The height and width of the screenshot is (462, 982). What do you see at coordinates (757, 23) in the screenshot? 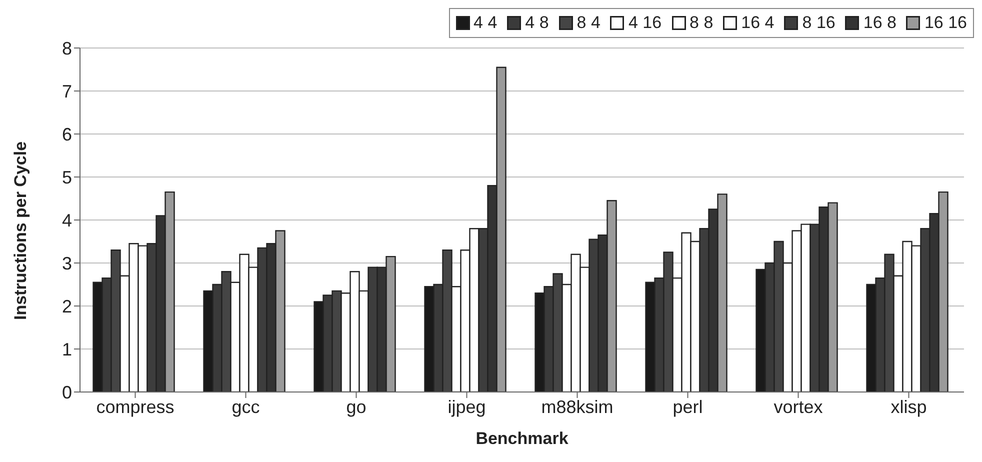
I see `legend-label: 16 4` at bounding box center [757, 23].